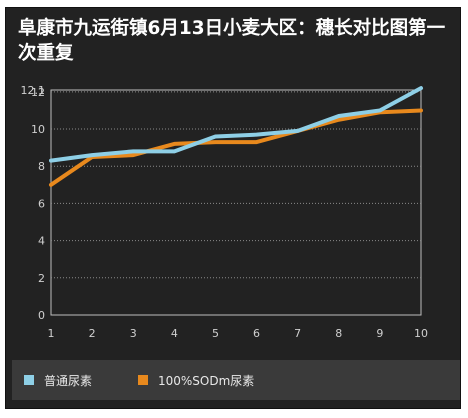 The width and height of the screenshot is (468, 418). What do you see at coordinates (38, 129) in the screenshot?
I see `y-tick-label: 10` at bounding box center [38, 129].